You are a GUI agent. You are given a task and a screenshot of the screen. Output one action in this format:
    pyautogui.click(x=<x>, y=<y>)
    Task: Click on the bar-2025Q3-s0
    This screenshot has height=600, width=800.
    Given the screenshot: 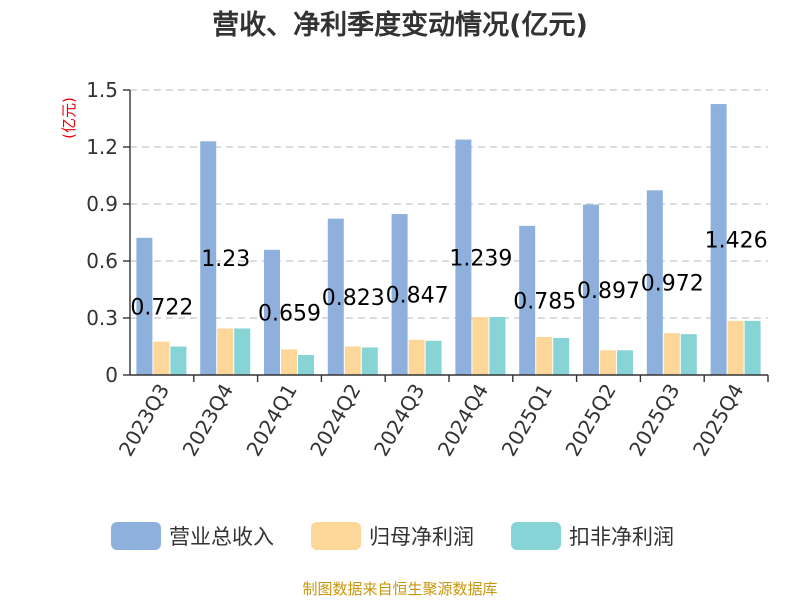 What is the action you would take?
    pyautogui.click(x=654, y=282)
    